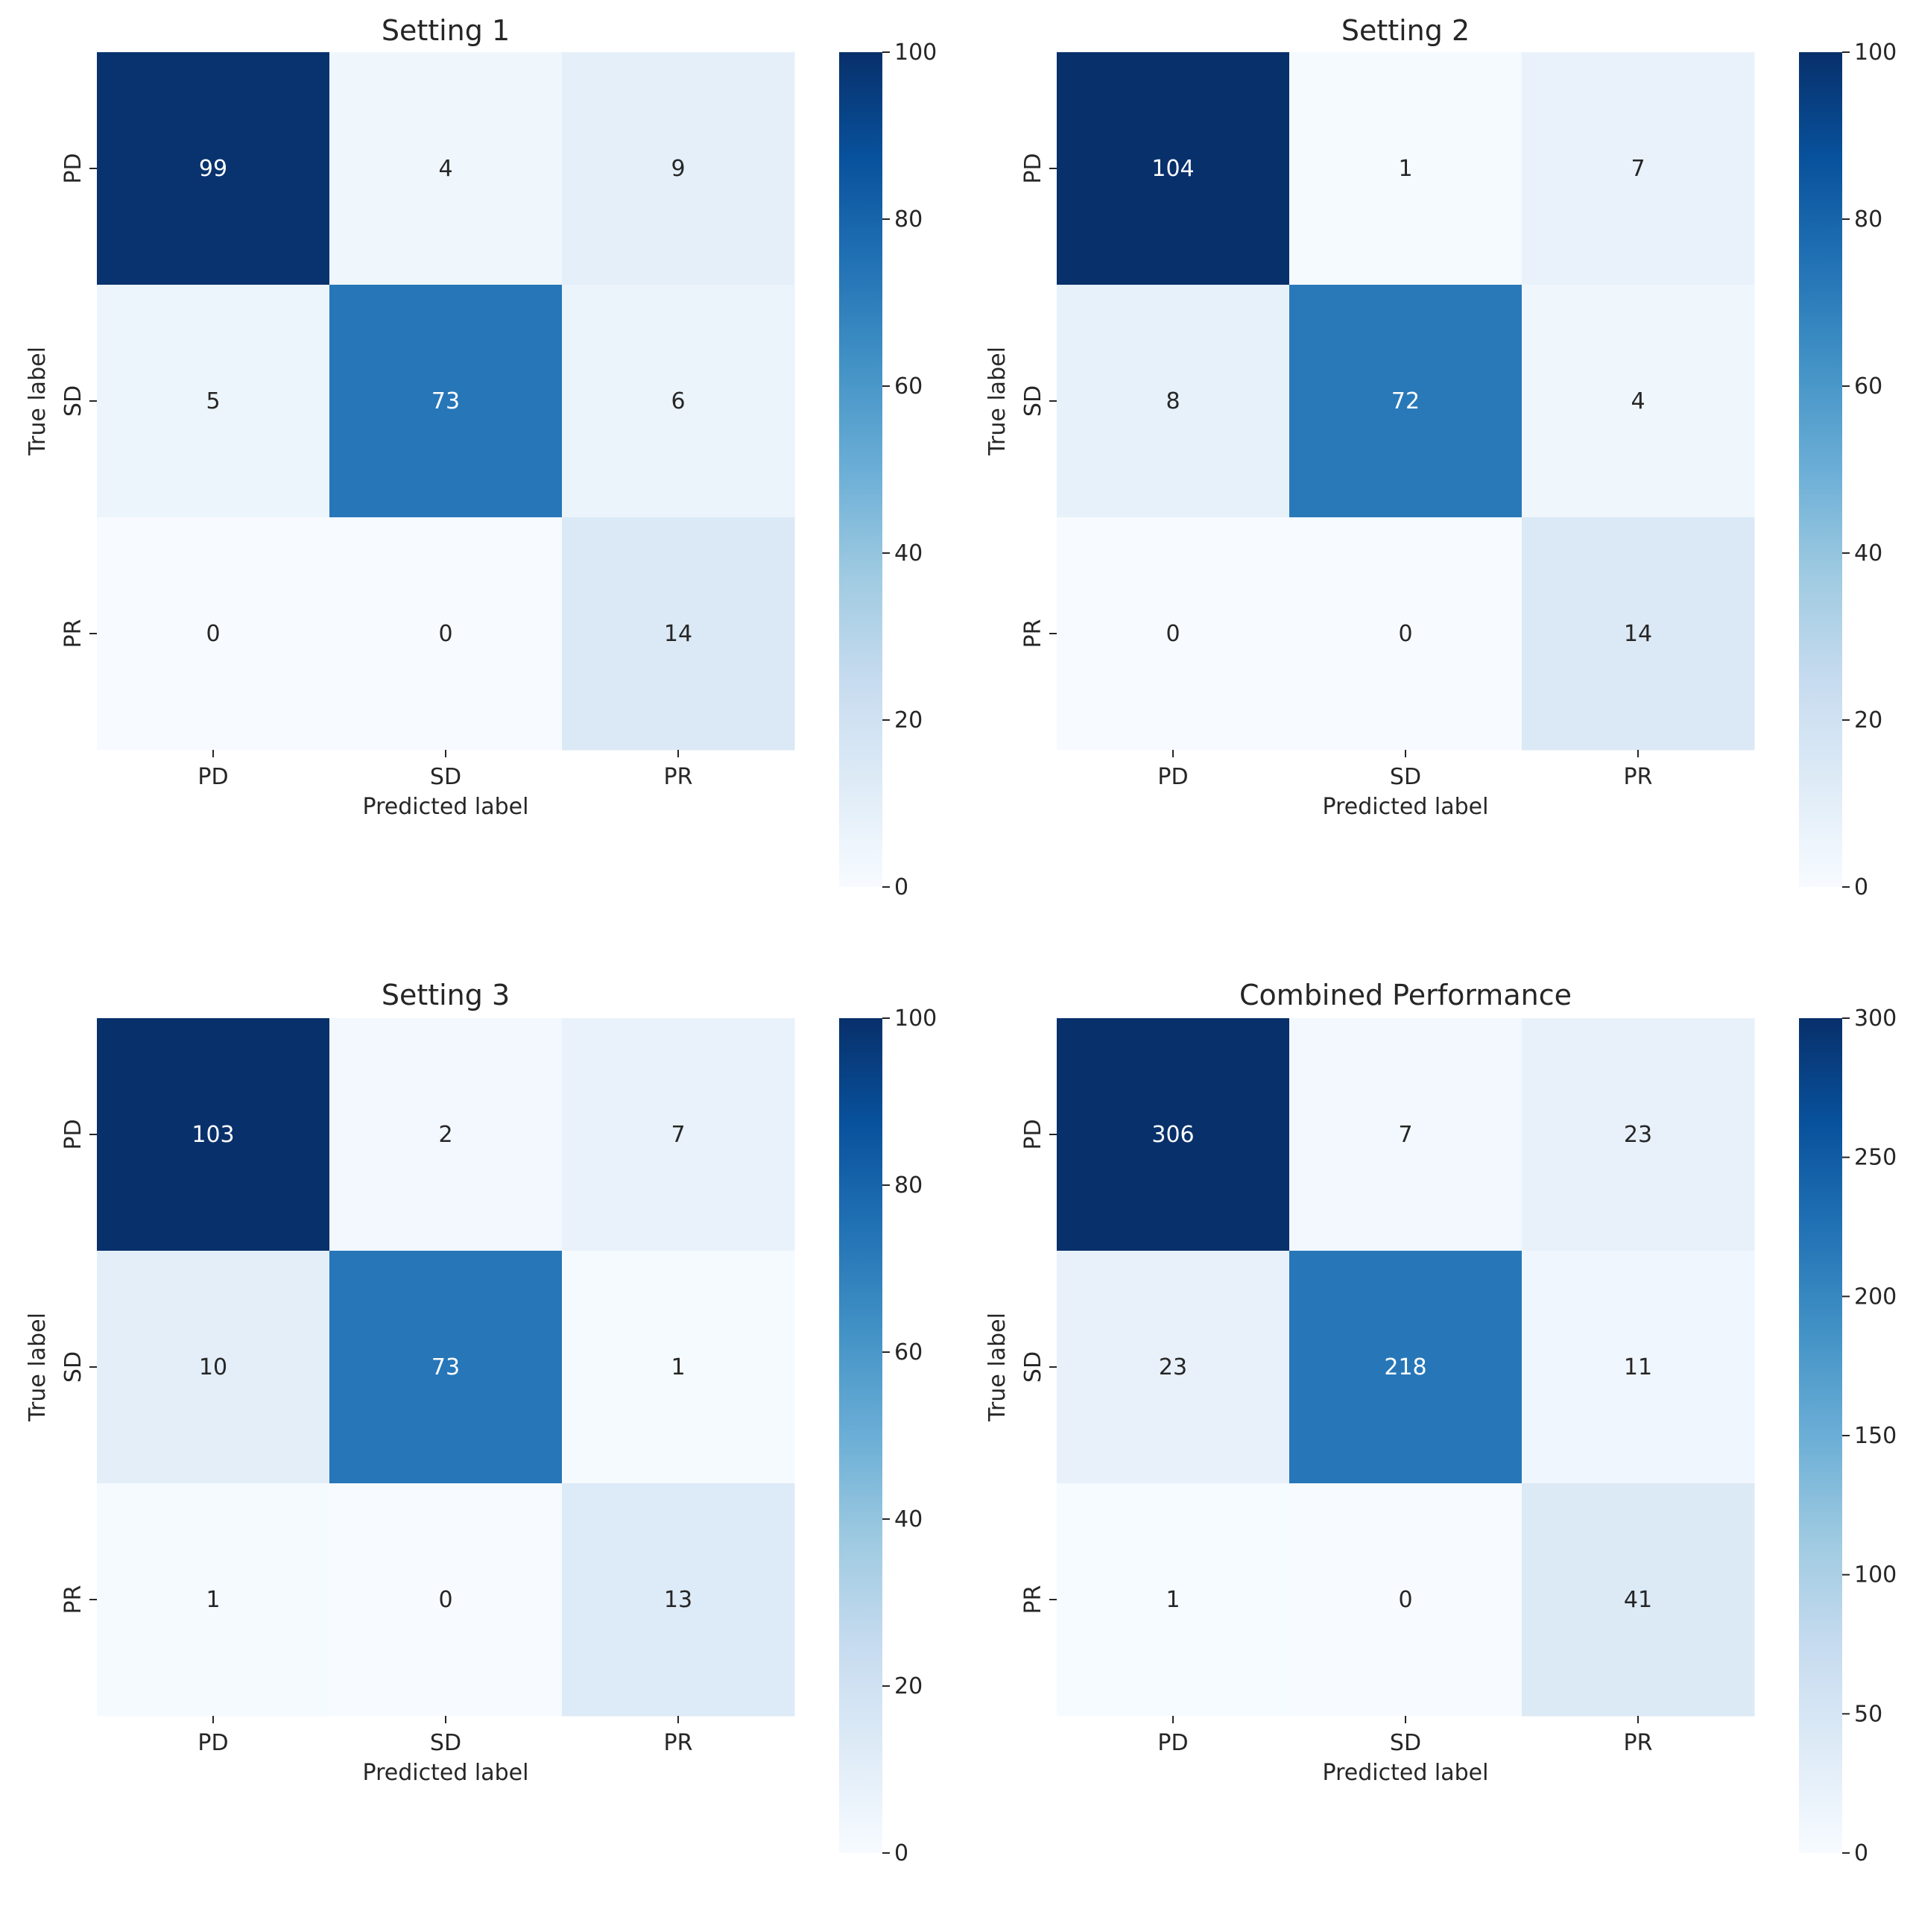 The width and height of the screenshot is (1913, 1932). What do you see at coordinates (213, 401) in the screenshot?
I see `cell-value-label: 5` at bounding box center [213, 401].